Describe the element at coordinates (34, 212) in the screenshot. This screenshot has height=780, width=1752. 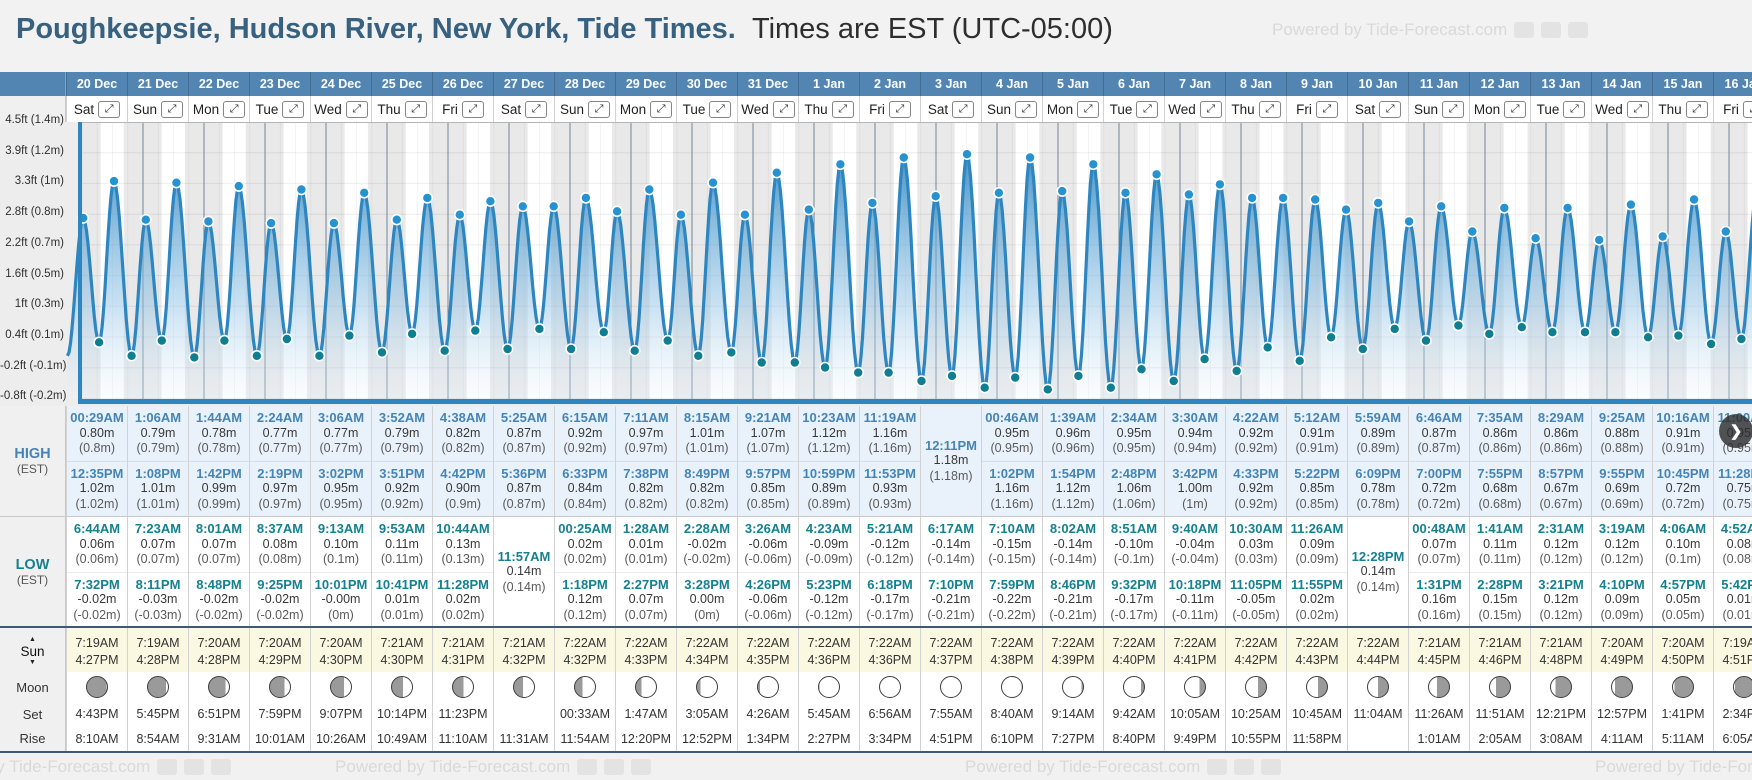
I see `y-axis-label: 2.8ft (0.8m)` at that location.